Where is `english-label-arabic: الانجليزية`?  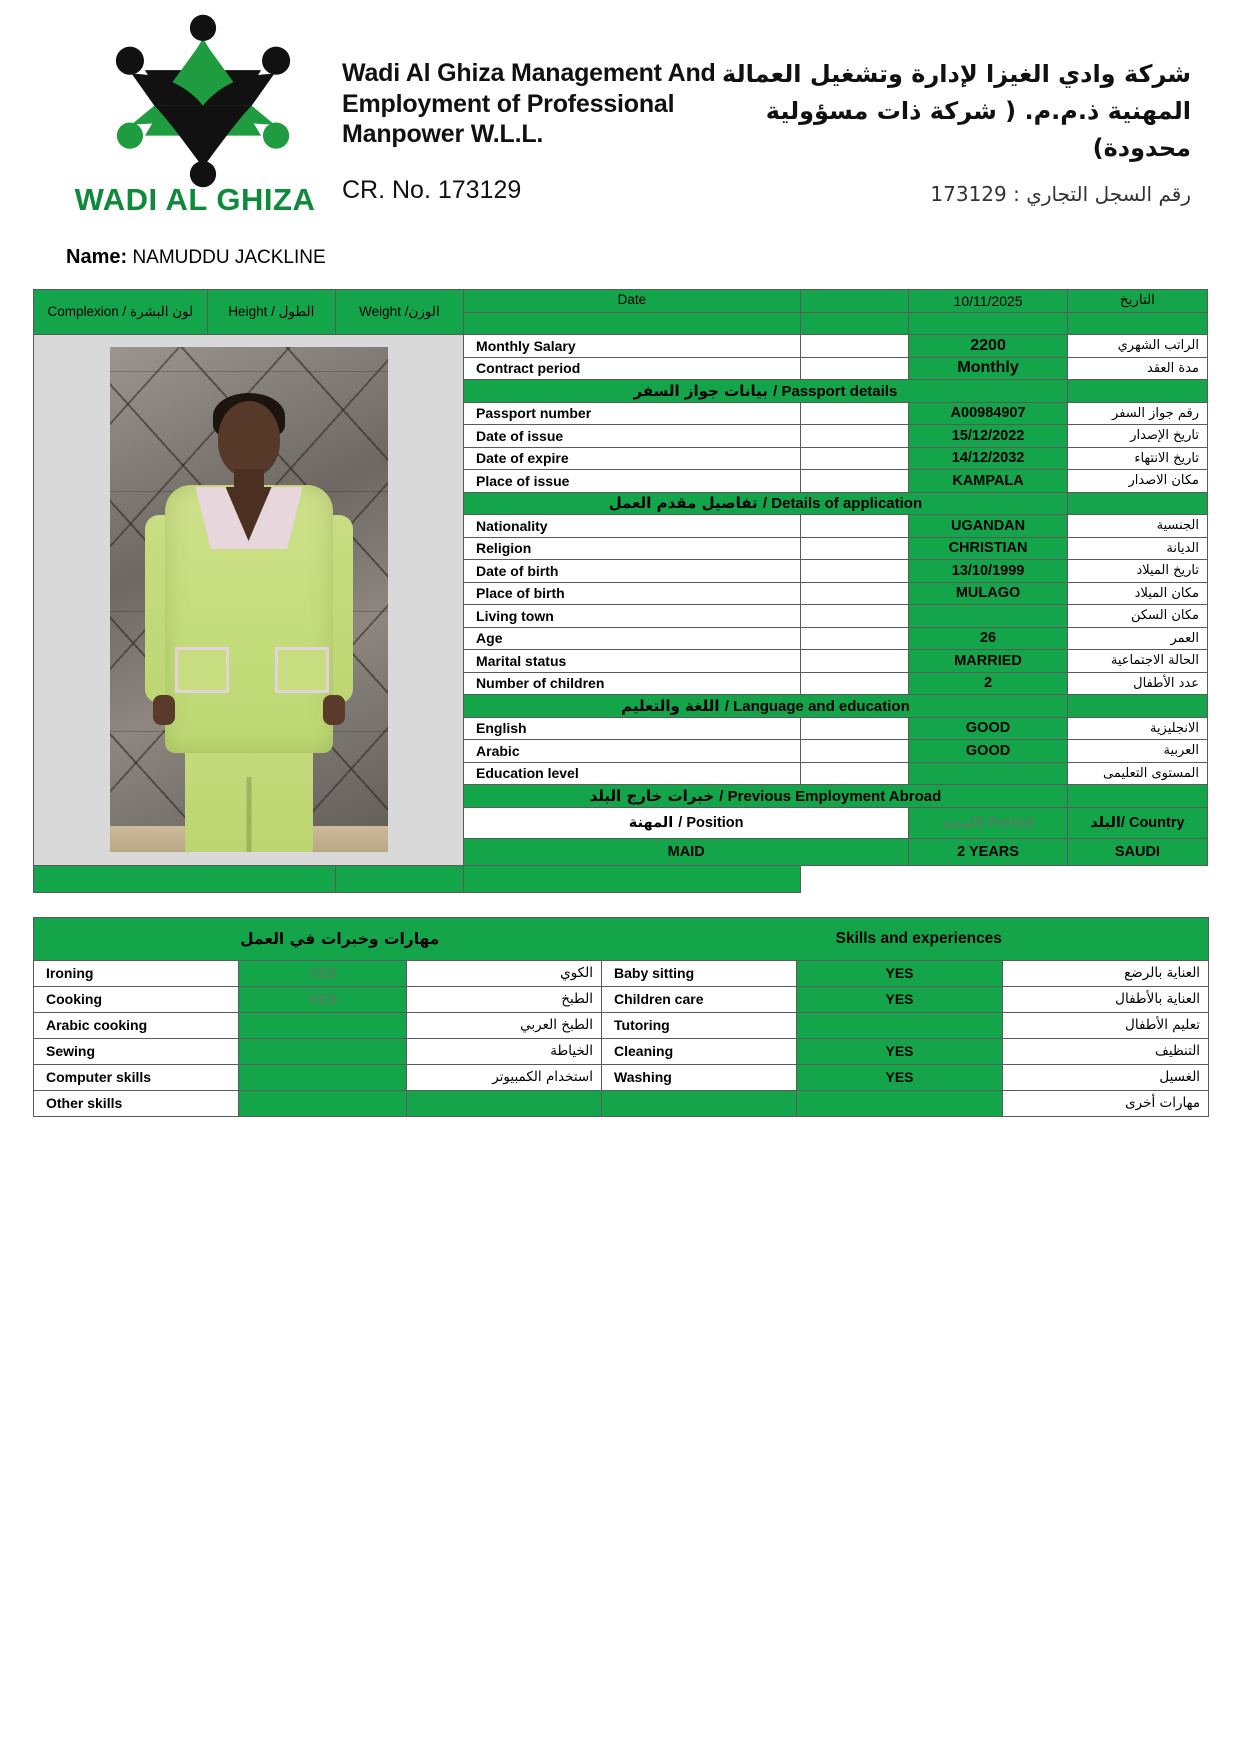
english-label-arabic: الانجليزية is located at coordinates (1137, 728).